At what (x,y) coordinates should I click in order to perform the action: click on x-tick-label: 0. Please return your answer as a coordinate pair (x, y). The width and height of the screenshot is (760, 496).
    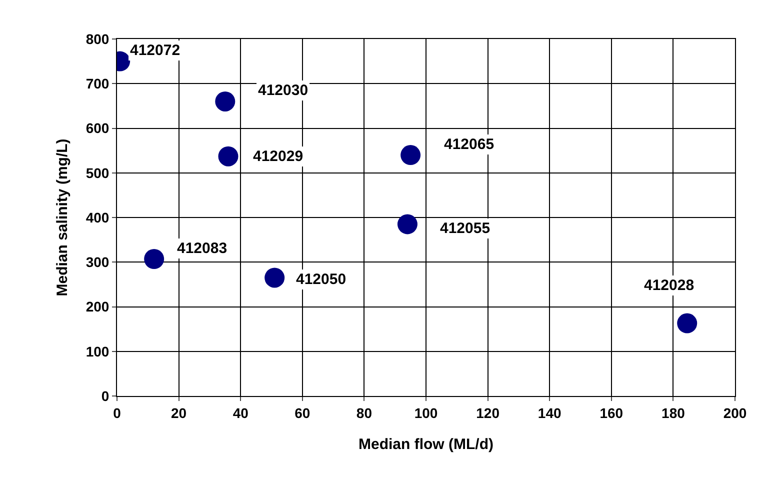
    Looking at the image, I should click on (117, 412).